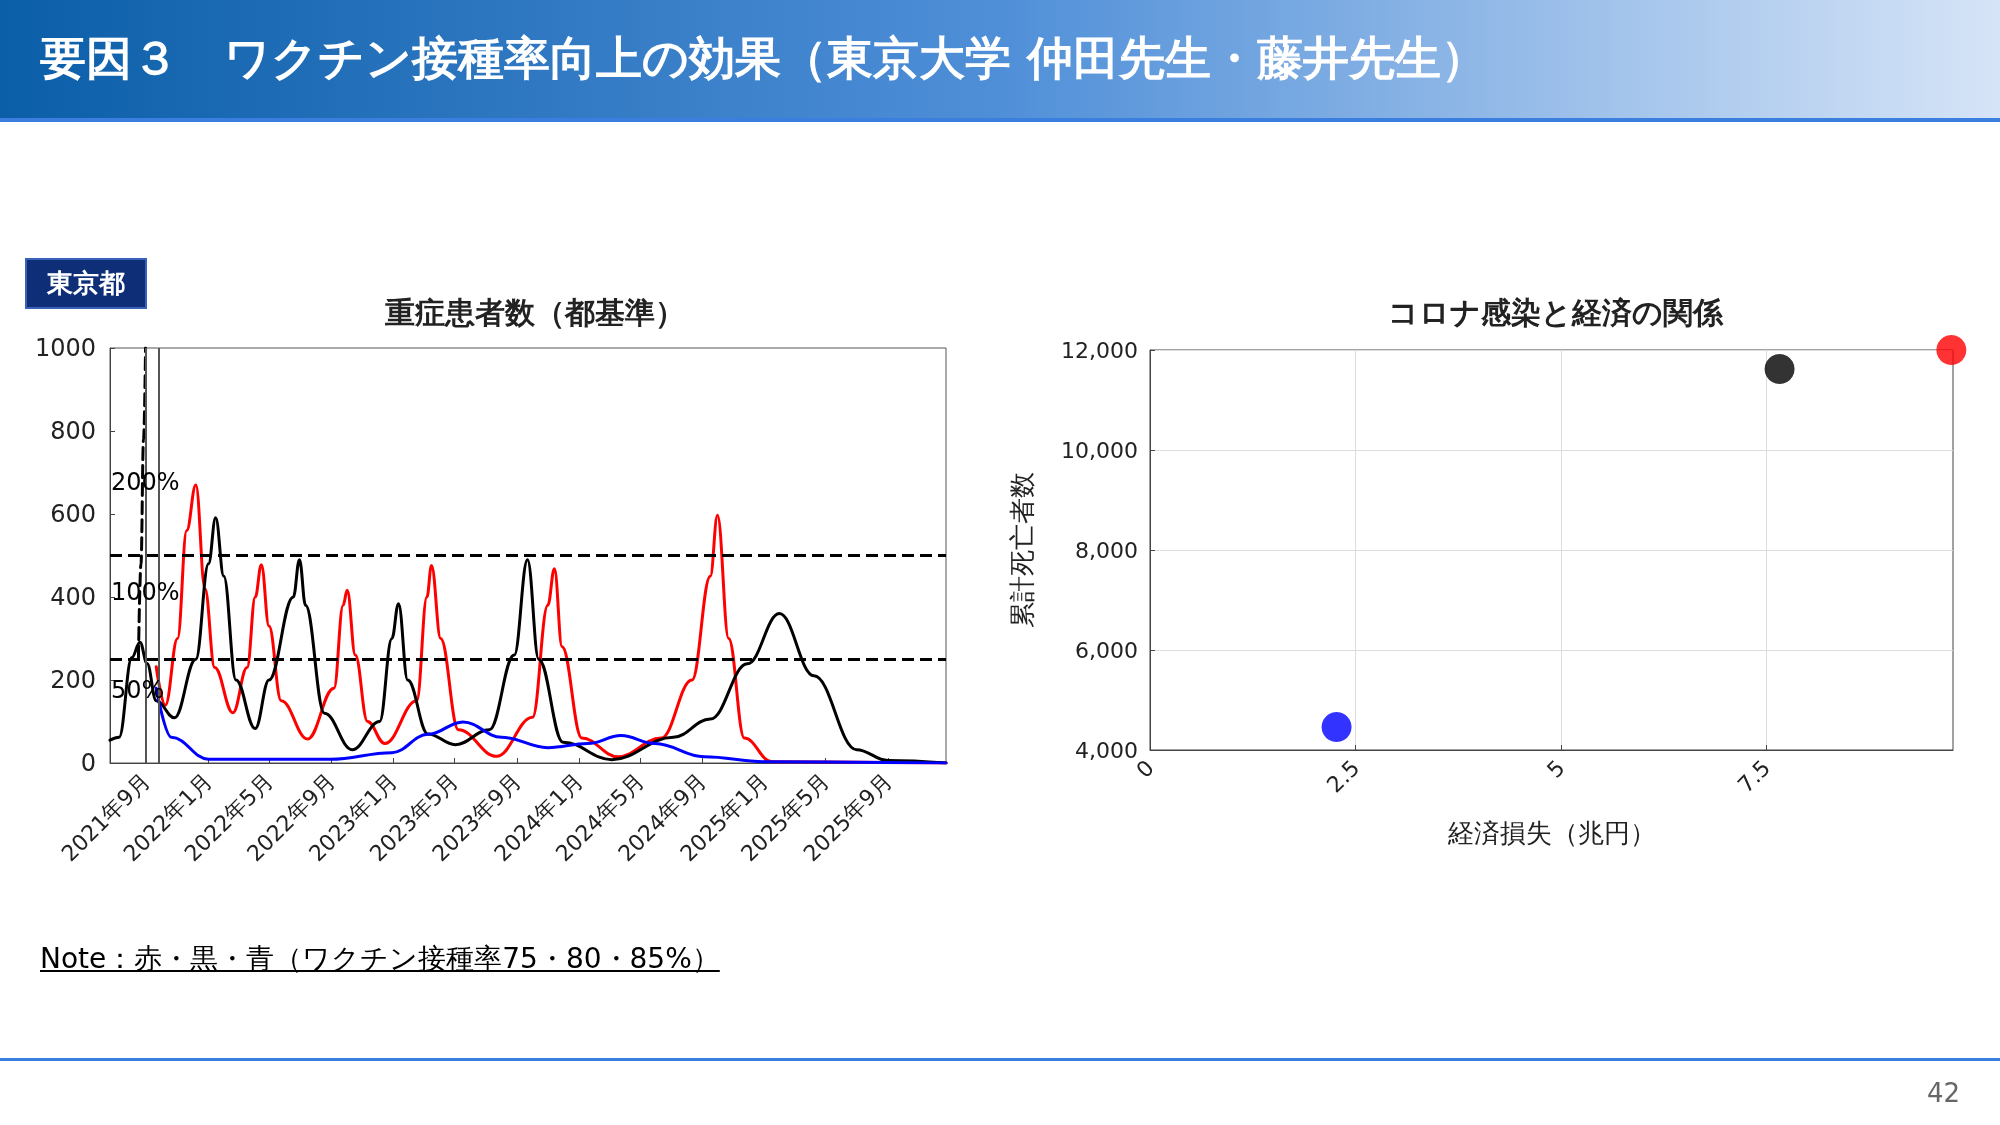  Describe the element at coordinates (1106, 550) in the screenshot. I see `y-tick-label: 8,000` at that location.